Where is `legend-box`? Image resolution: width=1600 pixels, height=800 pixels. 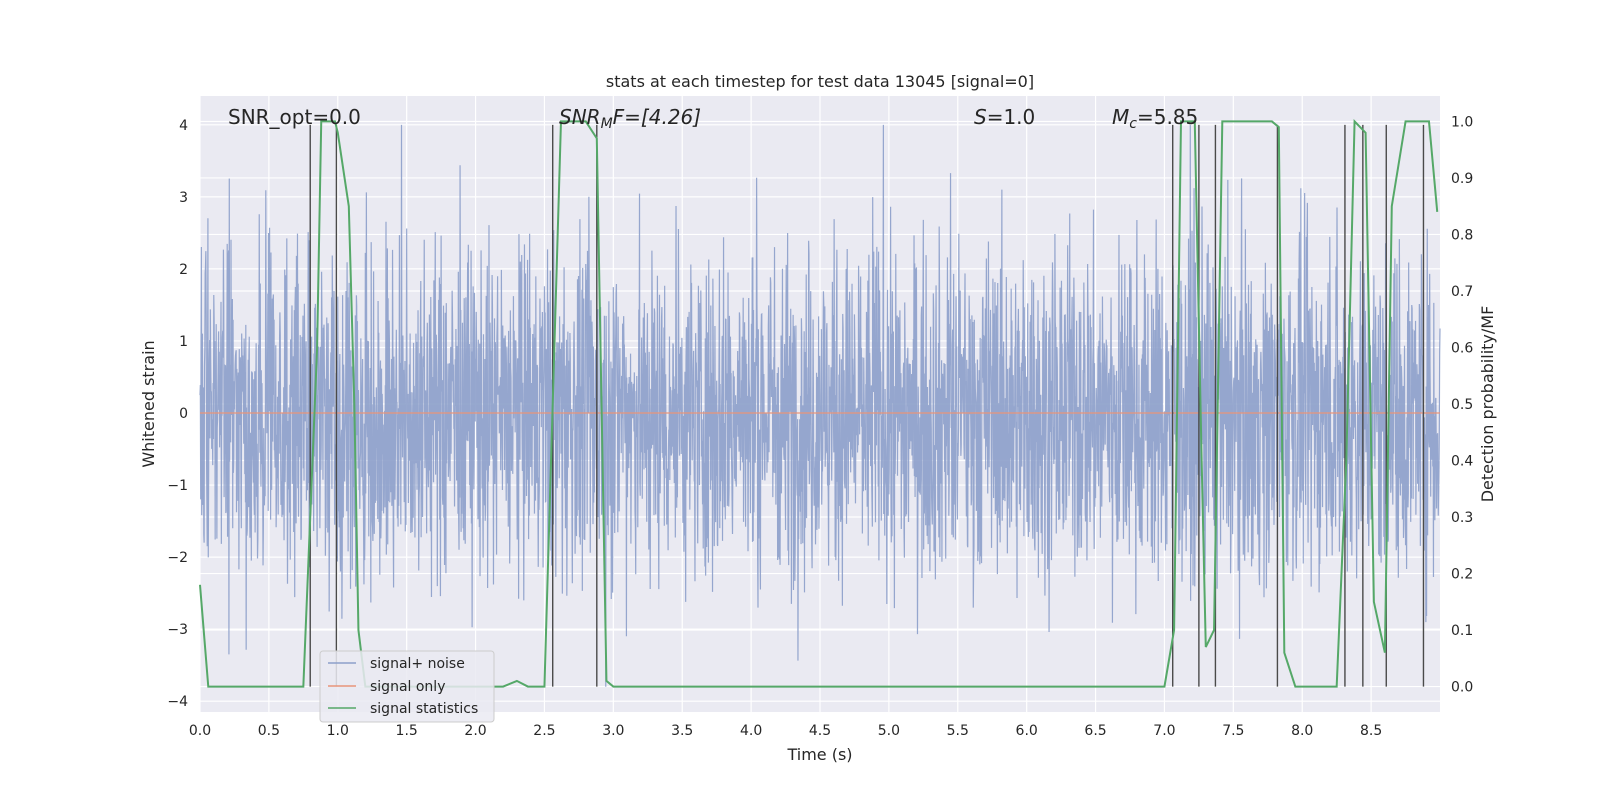
legend-box is located at coordinates (407, 686).